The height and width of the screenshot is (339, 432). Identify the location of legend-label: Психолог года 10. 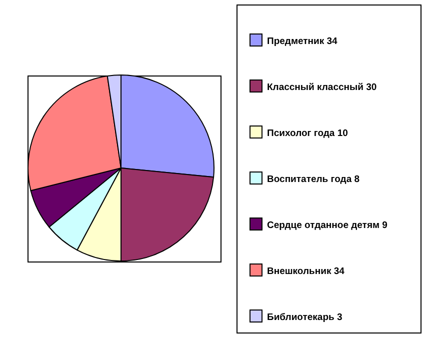
(307, 133).